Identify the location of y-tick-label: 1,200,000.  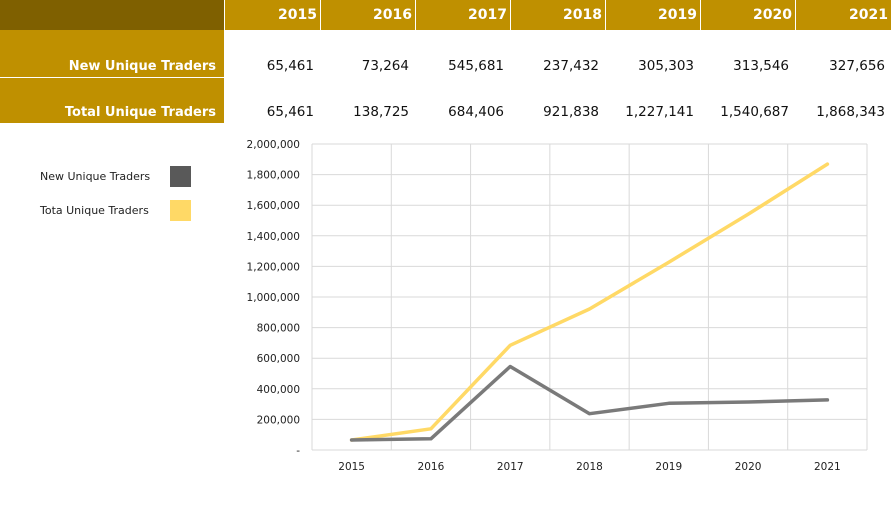
(273, 267).